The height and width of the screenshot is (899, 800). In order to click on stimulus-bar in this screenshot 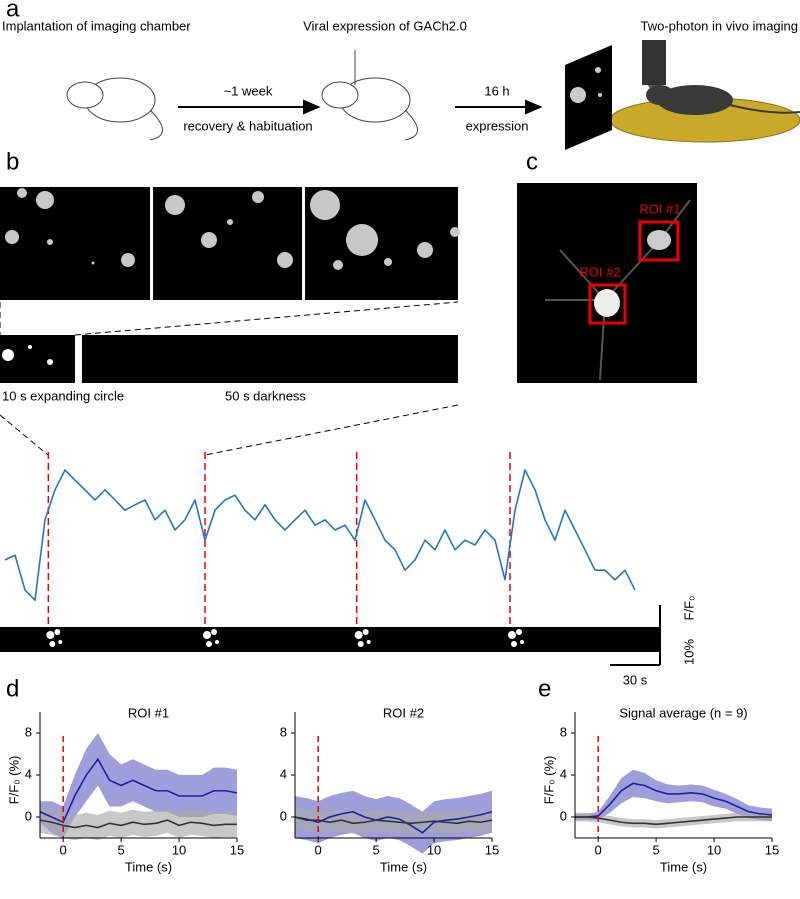, I will do `click(330, 639)`.